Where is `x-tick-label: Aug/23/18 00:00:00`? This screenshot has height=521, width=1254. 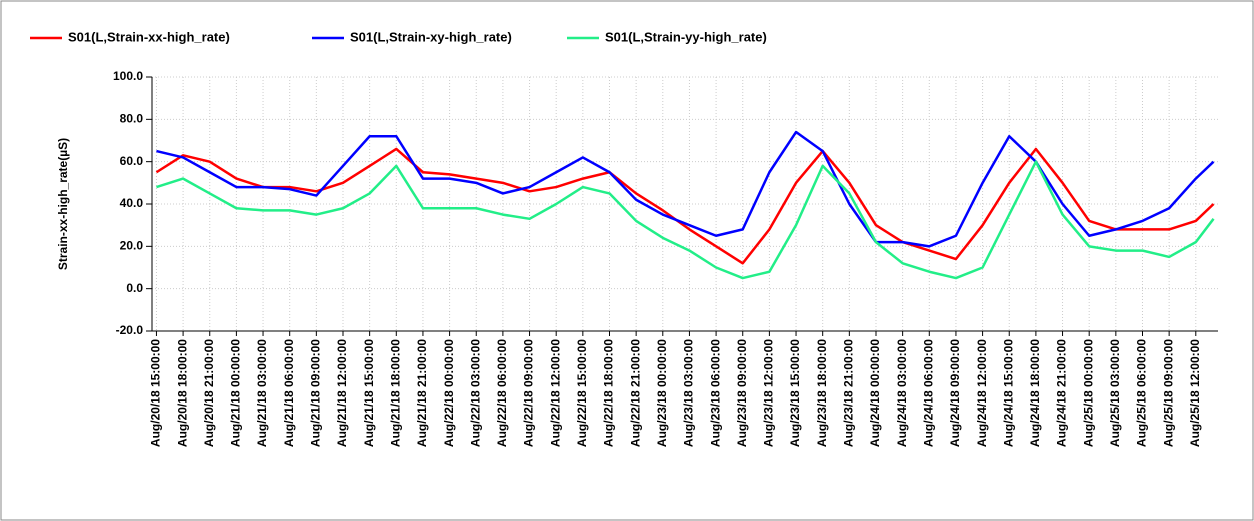 x-tick-label: Aug/23/18 00:00:00 is located at coordinates (662, 393).